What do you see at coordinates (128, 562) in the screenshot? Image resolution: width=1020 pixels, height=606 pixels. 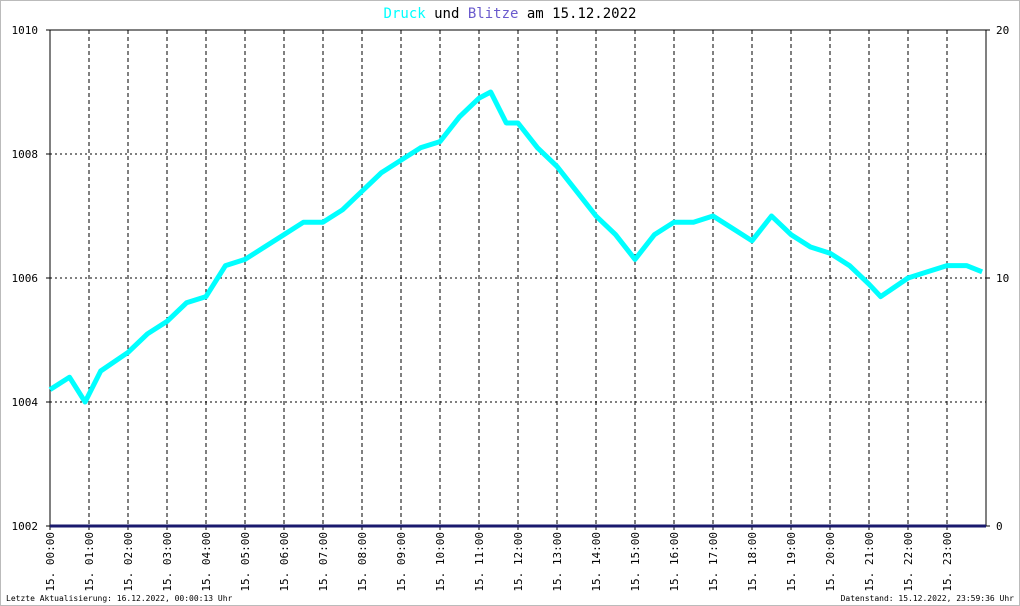 I see `x-tick-label: 15. 02:00` at bounding box center [128, 562].